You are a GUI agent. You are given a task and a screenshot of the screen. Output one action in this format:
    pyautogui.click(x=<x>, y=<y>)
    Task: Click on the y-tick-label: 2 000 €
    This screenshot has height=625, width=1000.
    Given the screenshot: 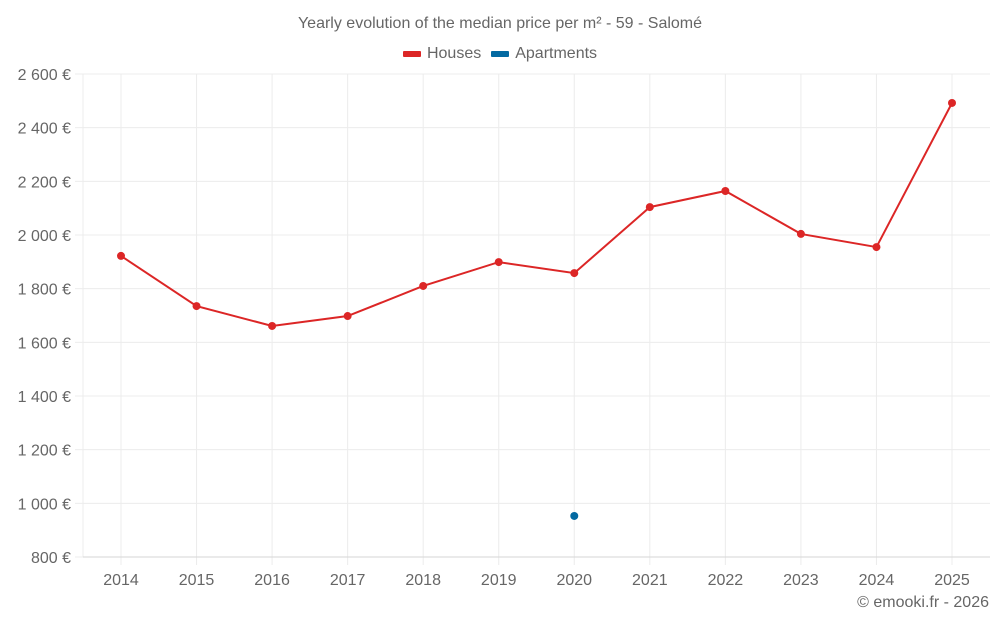 What is the action you would take?
    pyautogui.click(x=44, y=236)
    